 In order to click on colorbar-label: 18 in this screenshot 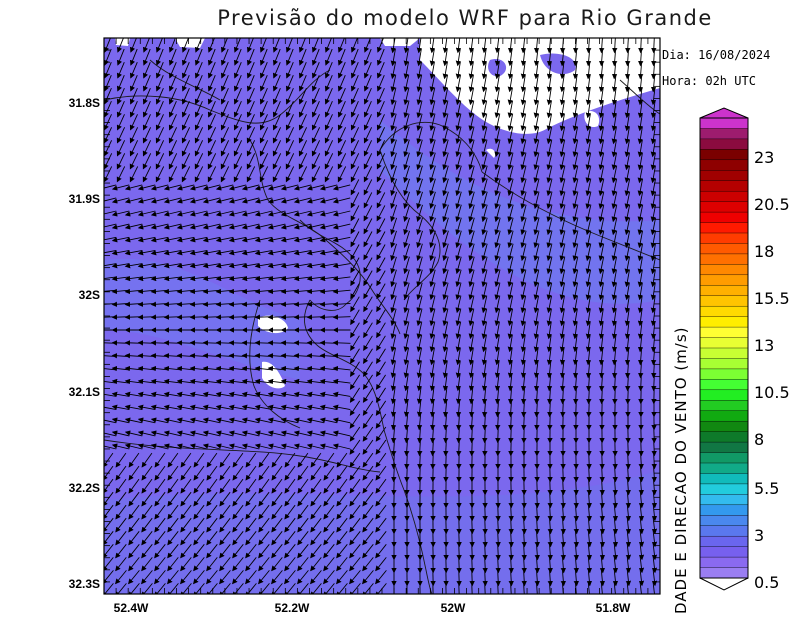, I will do `click(764, 251)`.